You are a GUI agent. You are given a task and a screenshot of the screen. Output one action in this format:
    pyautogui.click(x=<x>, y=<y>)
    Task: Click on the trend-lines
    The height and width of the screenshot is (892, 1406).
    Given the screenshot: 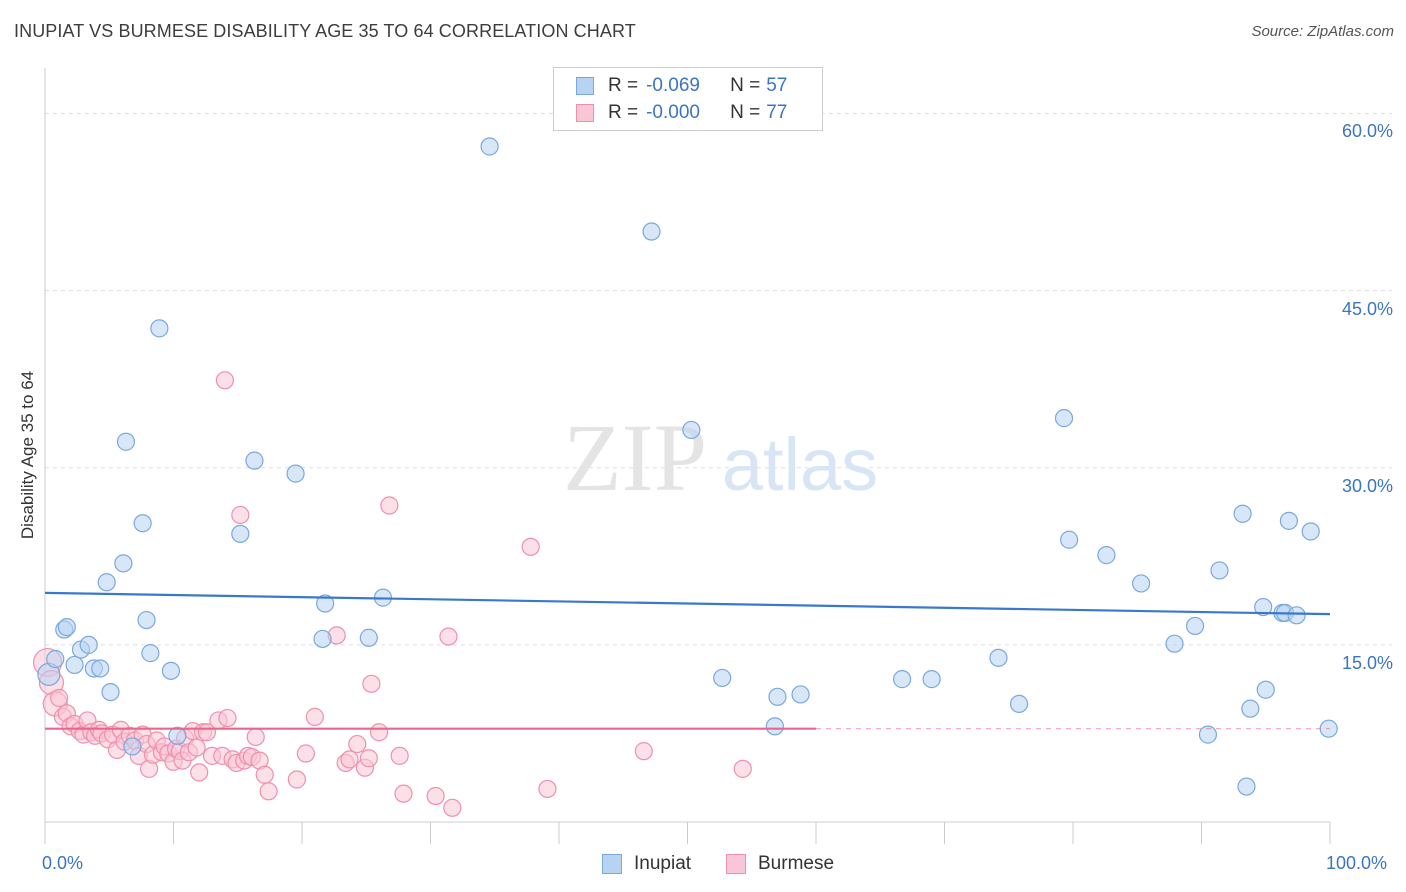 What is the action you would take?
    pyautogui.click(x=687, y=660)
    